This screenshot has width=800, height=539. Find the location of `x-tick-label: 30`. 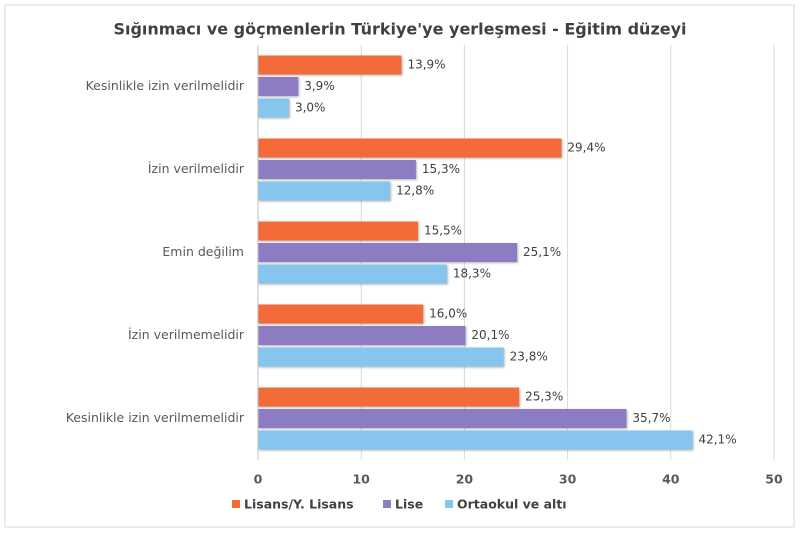

x-tick-label: 30 is located at coordinates (568, 479).